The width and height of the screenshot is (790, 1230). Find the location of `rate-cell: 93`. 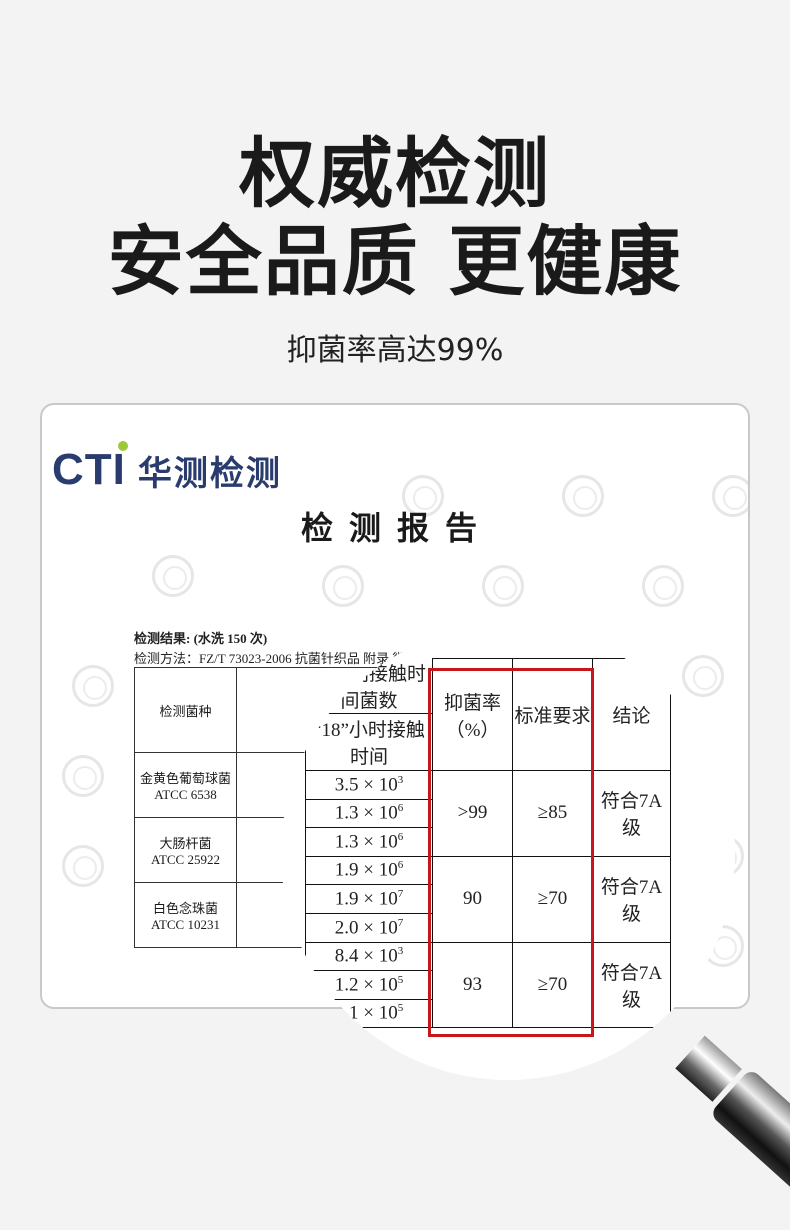

rate-cell: 93 is located at coordinates (472, 985).